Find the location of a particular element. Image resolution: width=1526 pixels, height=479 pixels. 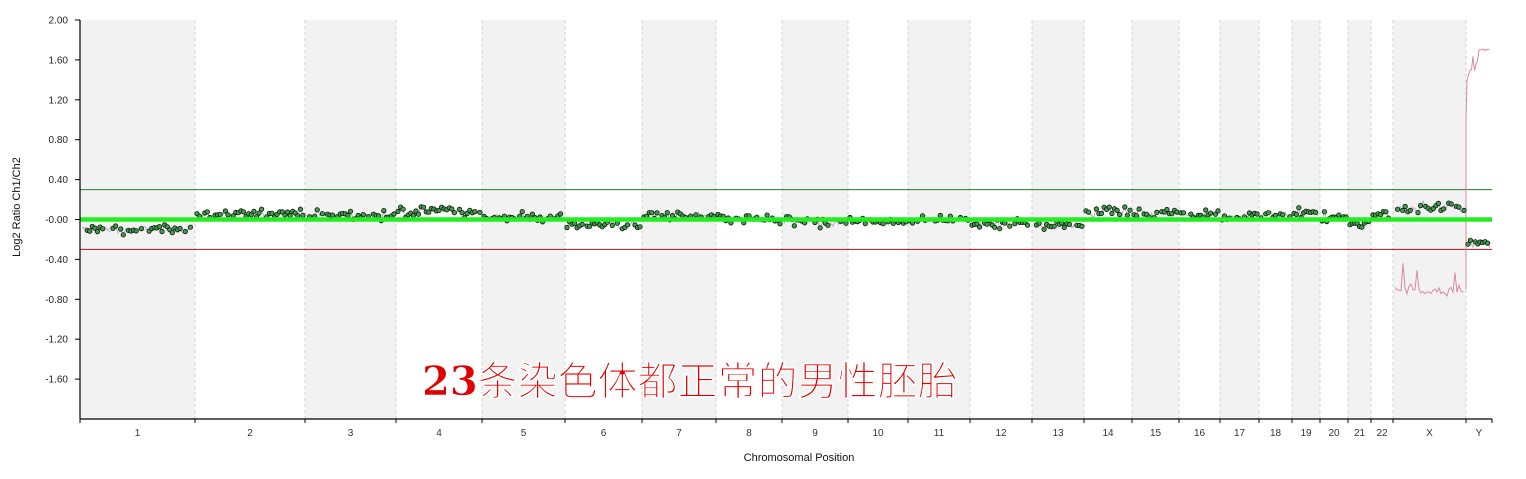

chromosome-label-20: 20 is located at coordinates (1334, 433).